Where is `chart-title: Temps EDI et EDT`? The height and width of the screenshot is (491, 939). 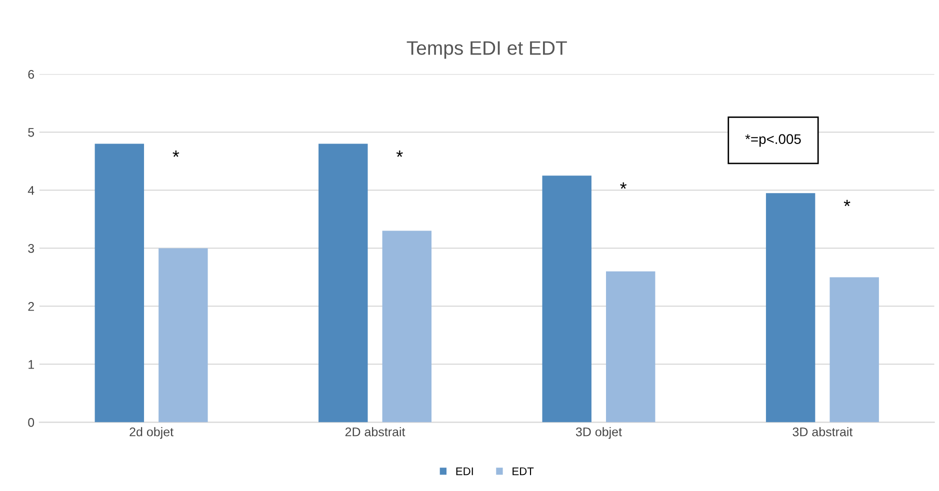
chart-title: Temps EDI et EDT is located at coordinates (486, 50).